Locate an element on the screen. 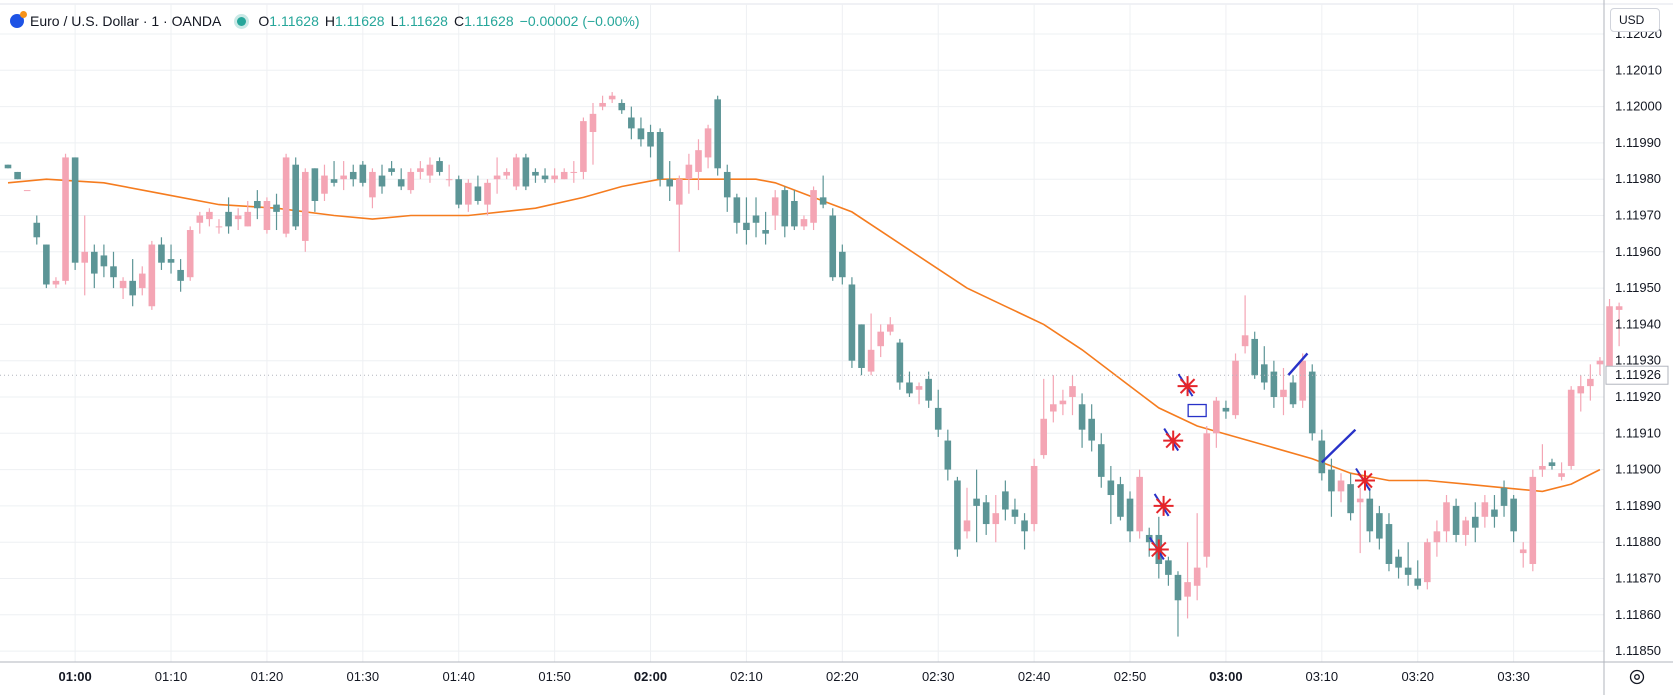 This screenshot has width=1673, height=695. change-value: −0.00002 (−0.00%) is located at coordinates (579, 21).